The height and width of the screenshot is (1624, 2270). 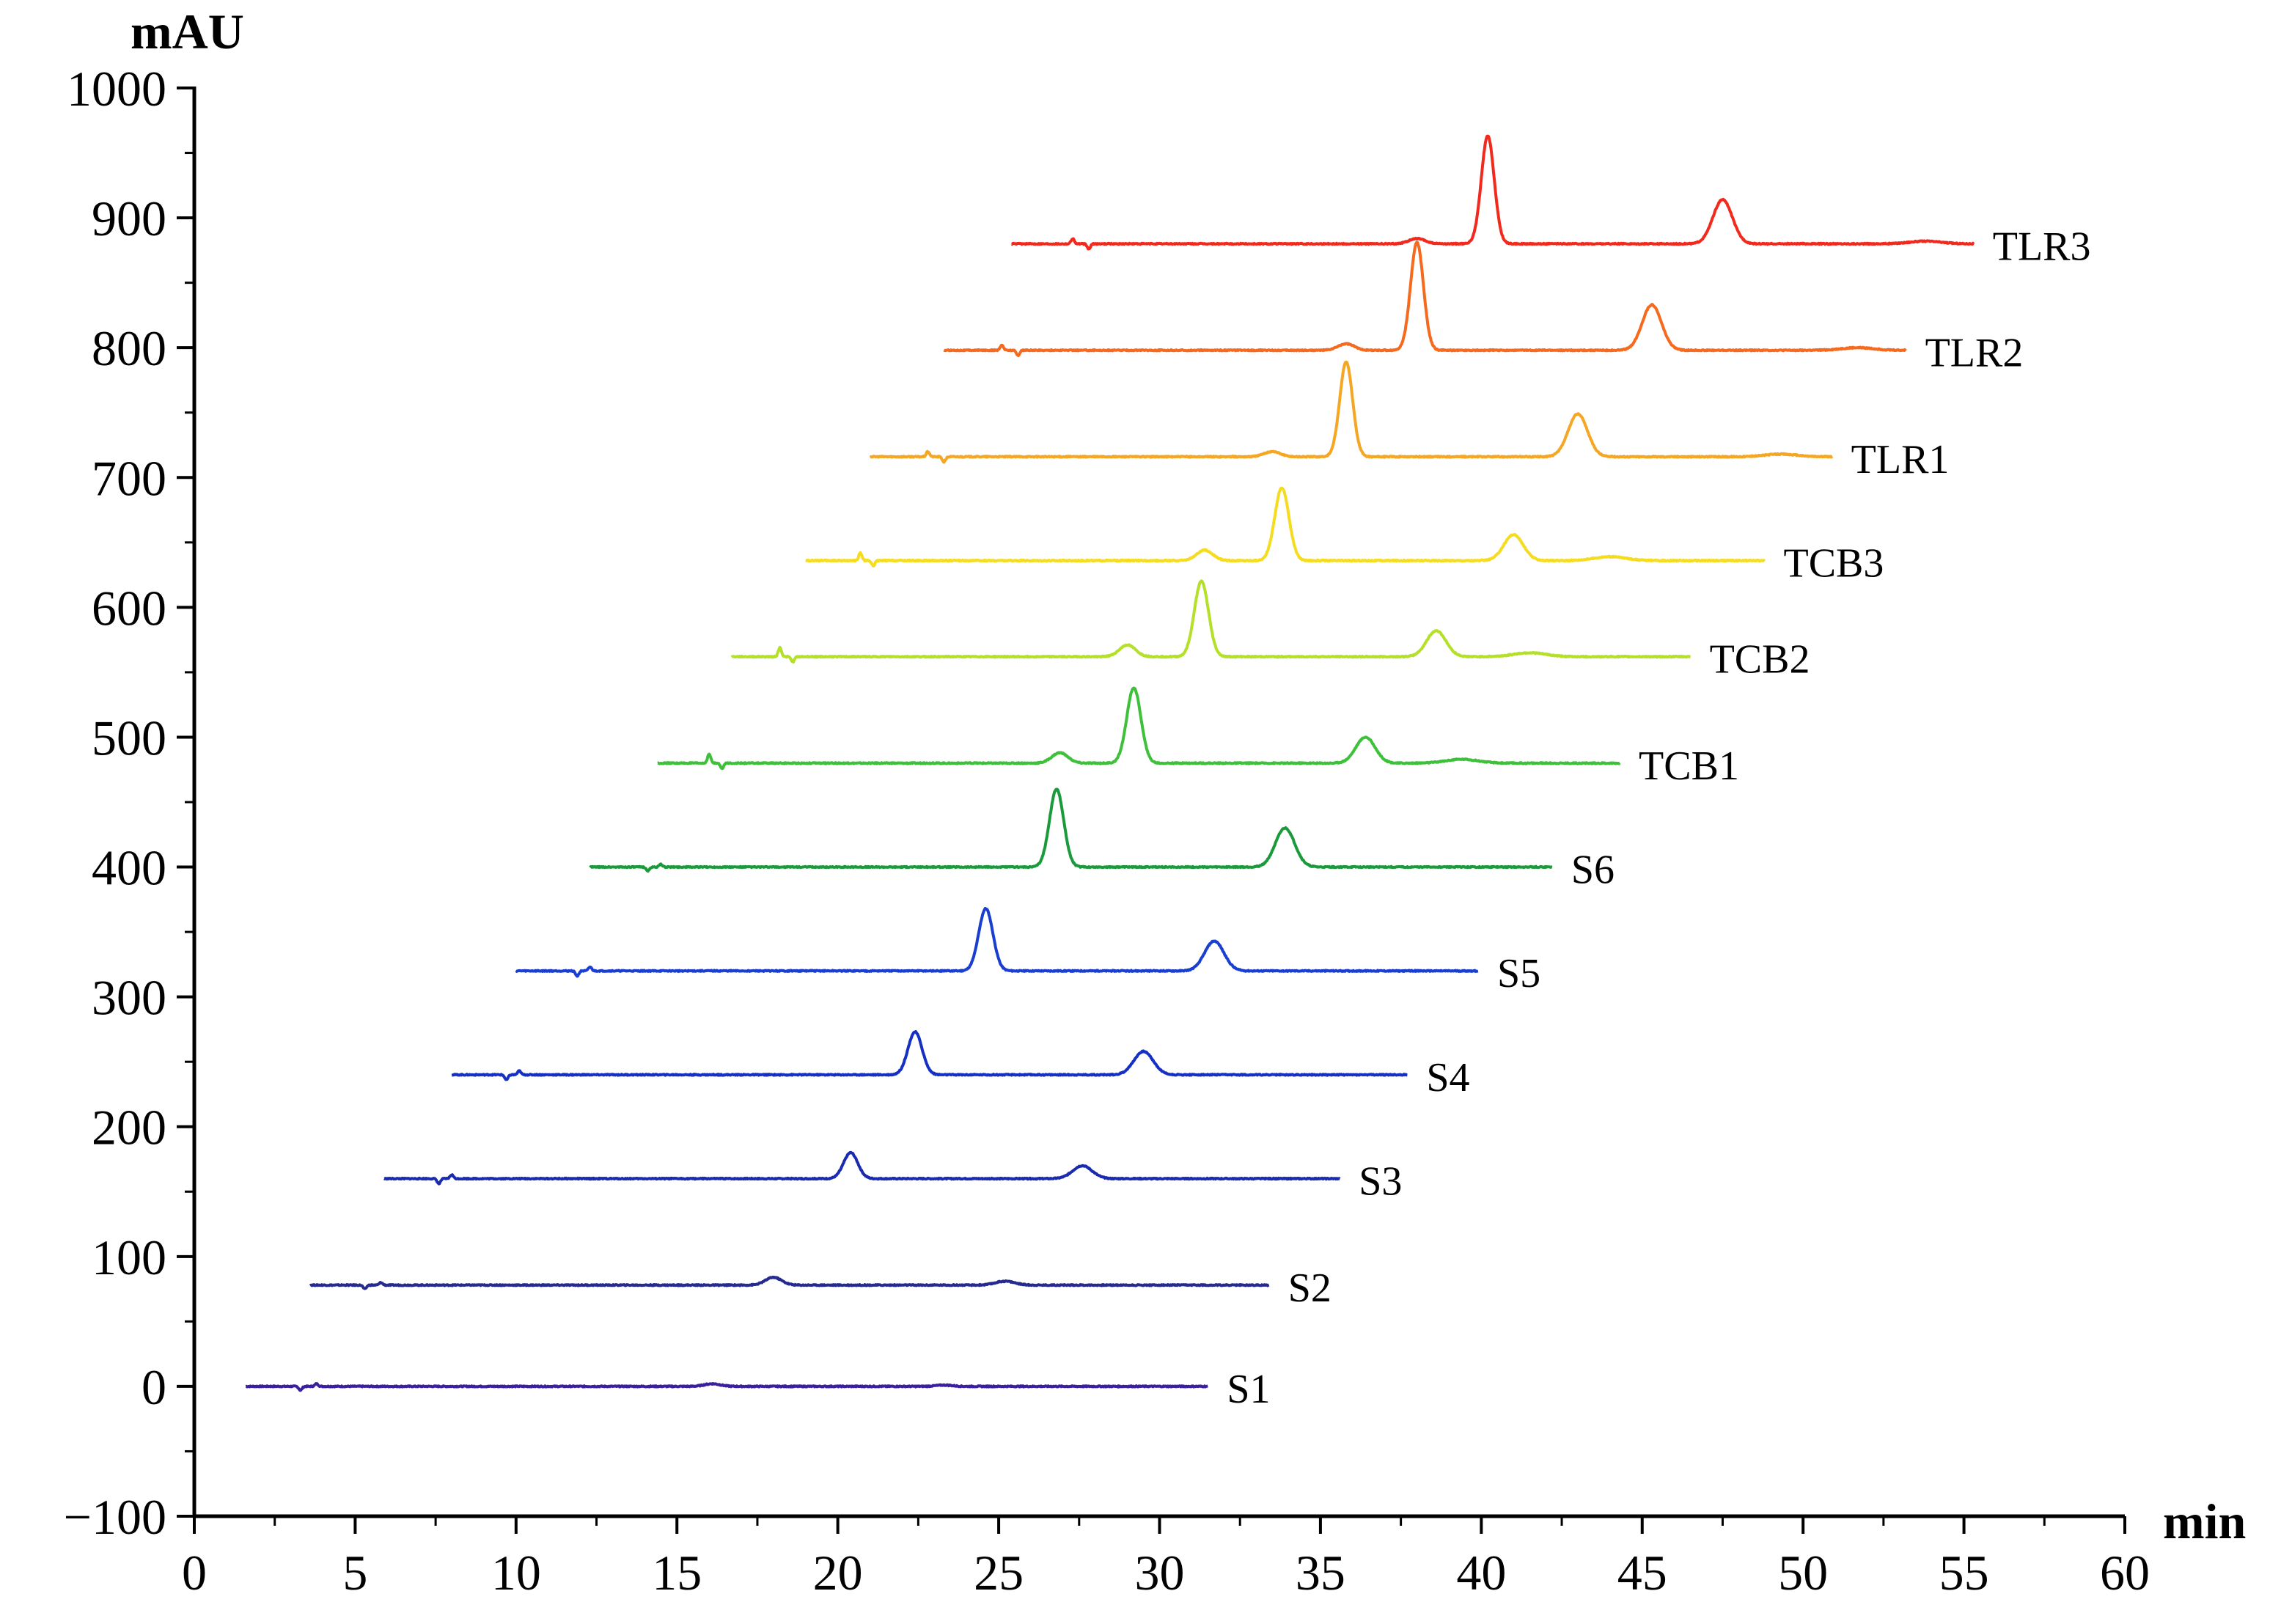 I want to click on series-label-s3: S3, so click(x=1380, y=1182).